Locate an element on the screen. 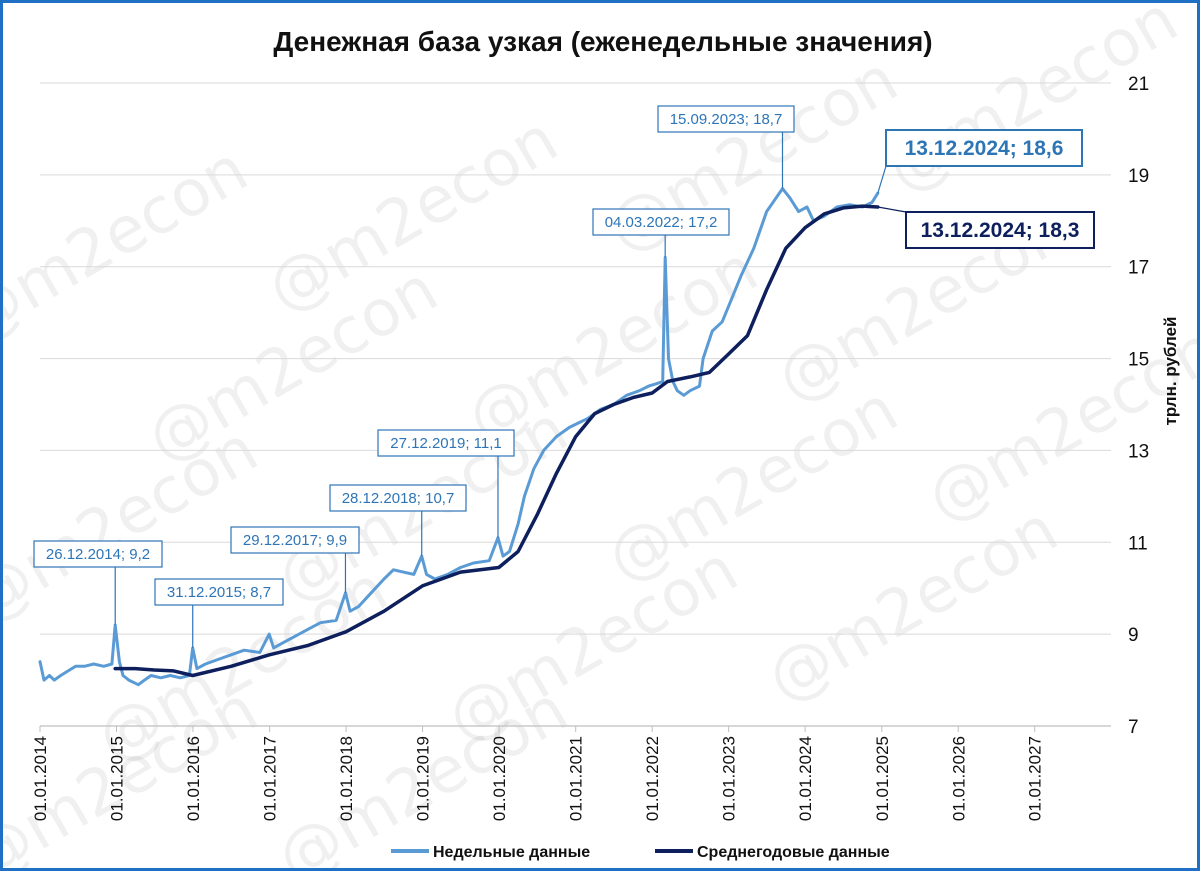 Image resolution: width=1200 pixels, height=871 pixels. annotation-label: 04.03.2022; 17,2 is located at coordinates (661, 222).